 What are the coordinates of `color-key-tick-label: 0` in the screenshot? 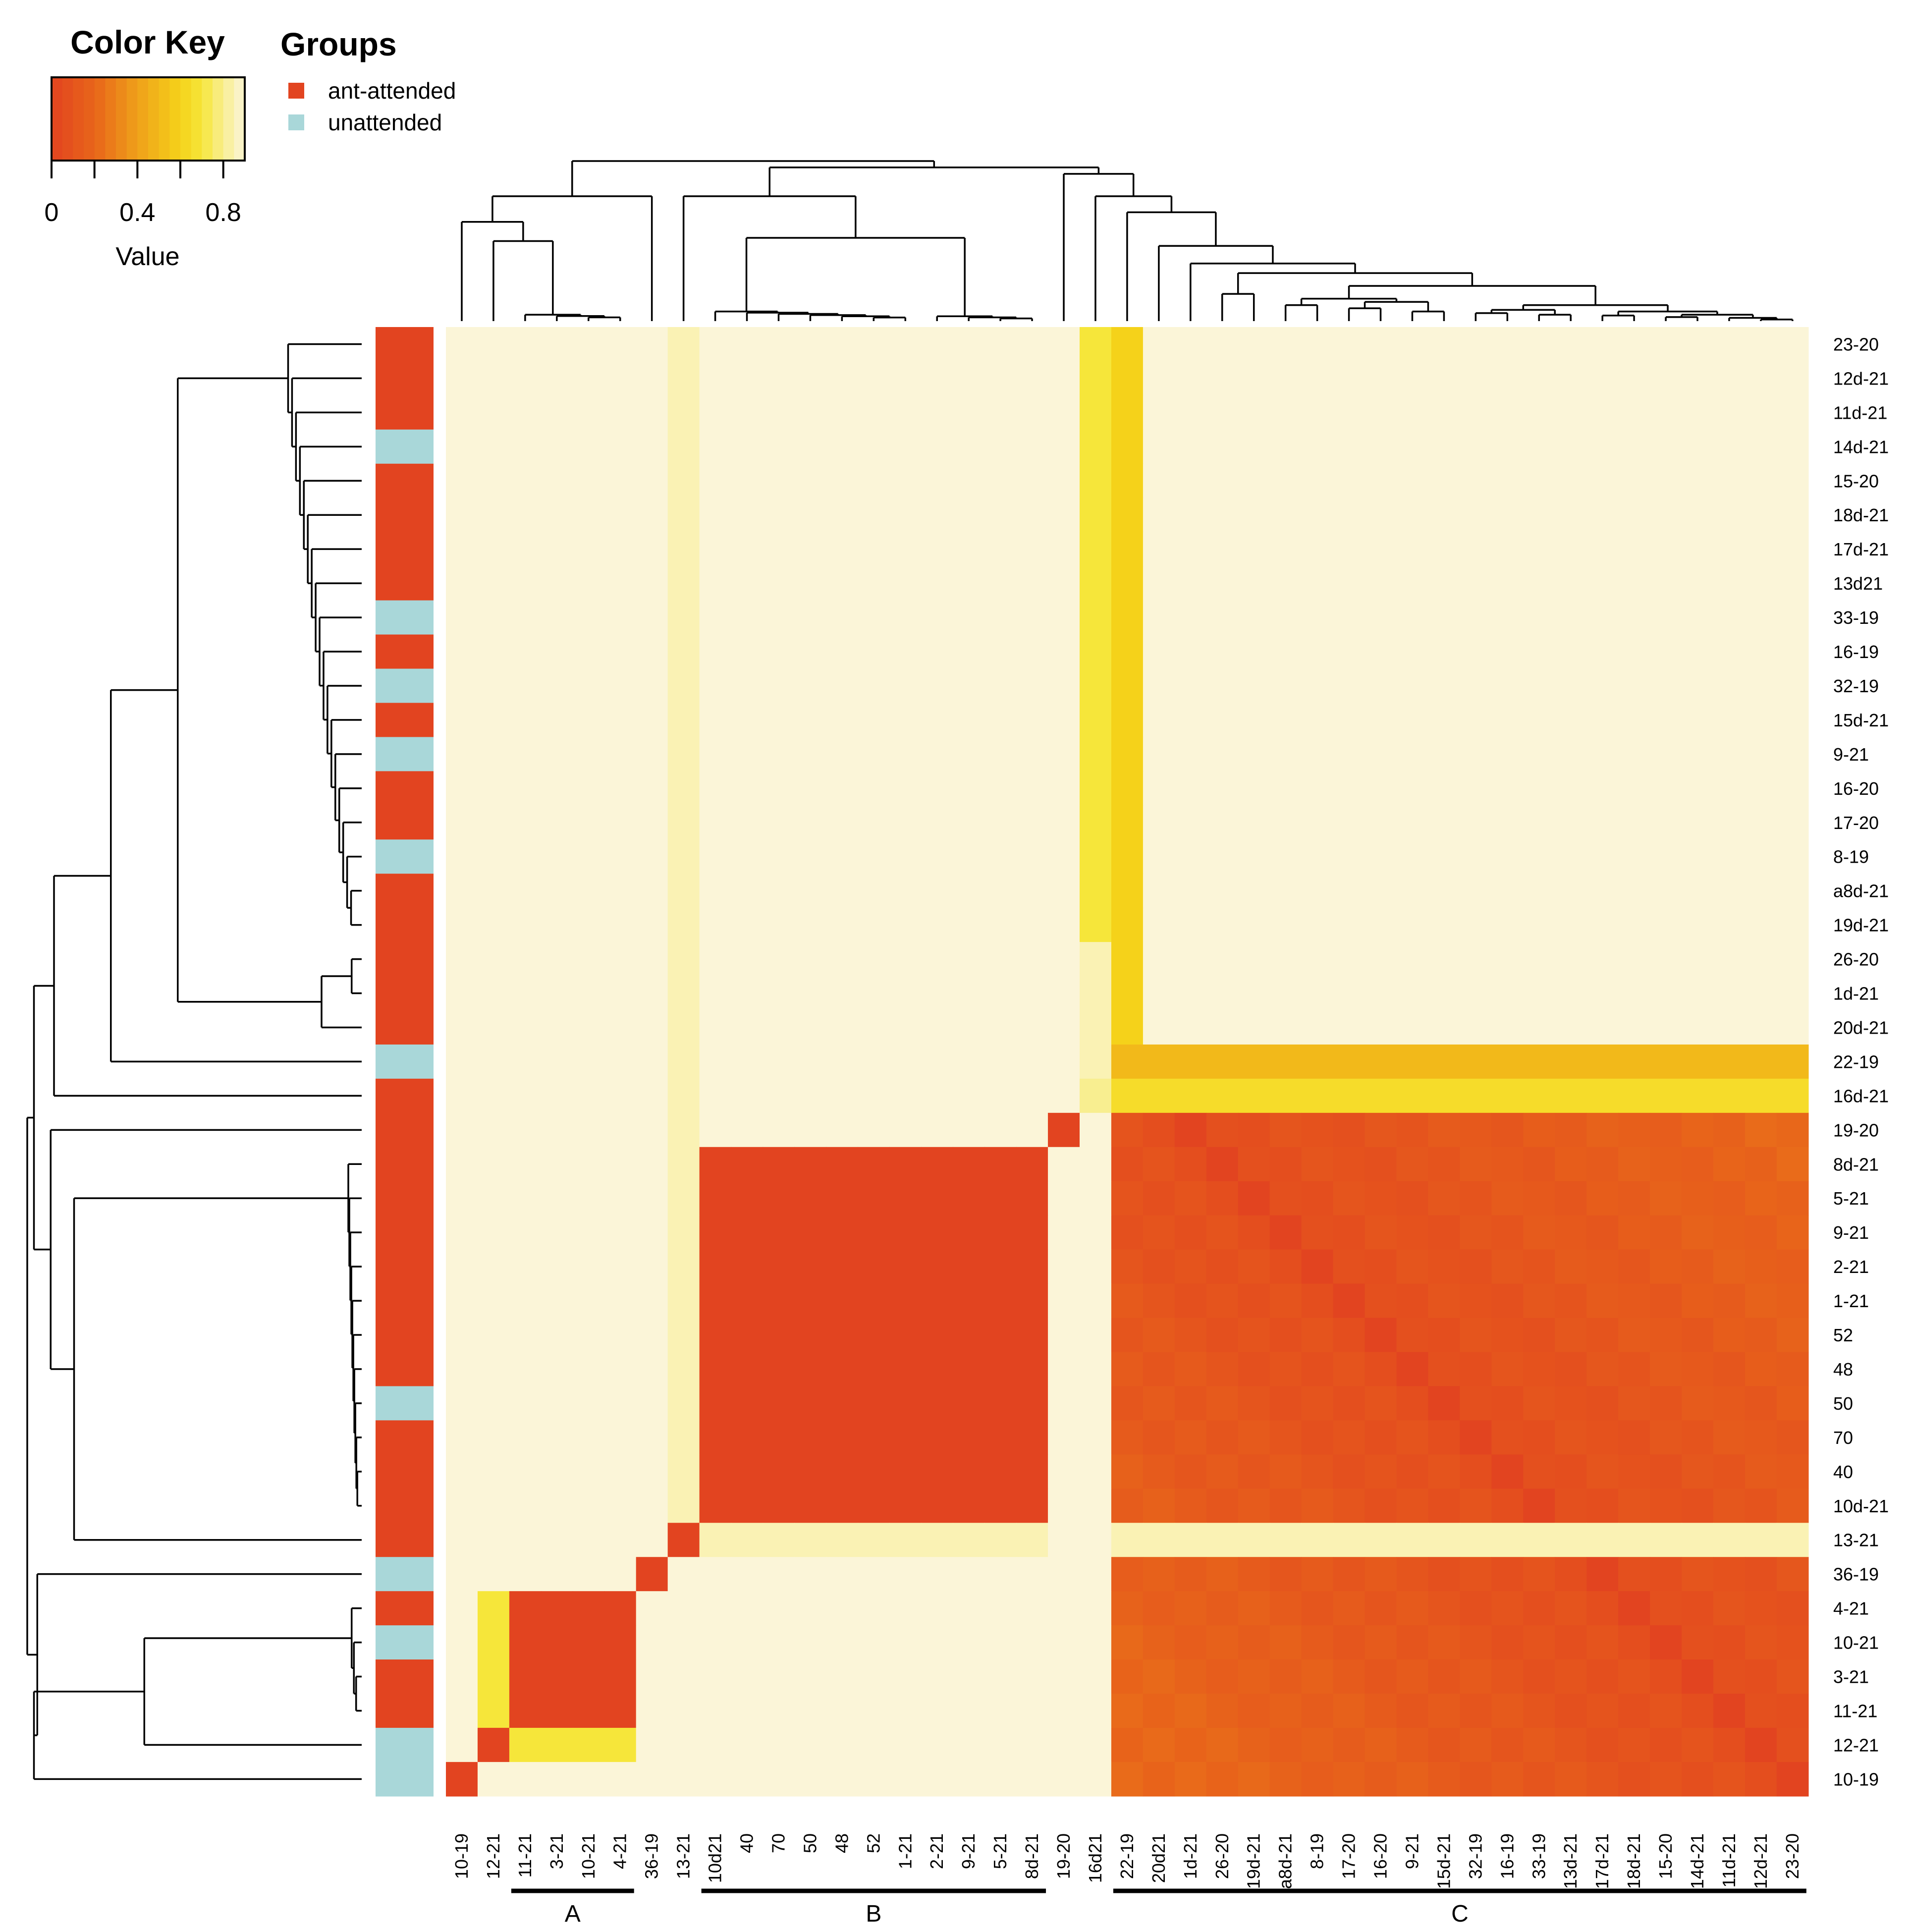 It's located at (52, 212).